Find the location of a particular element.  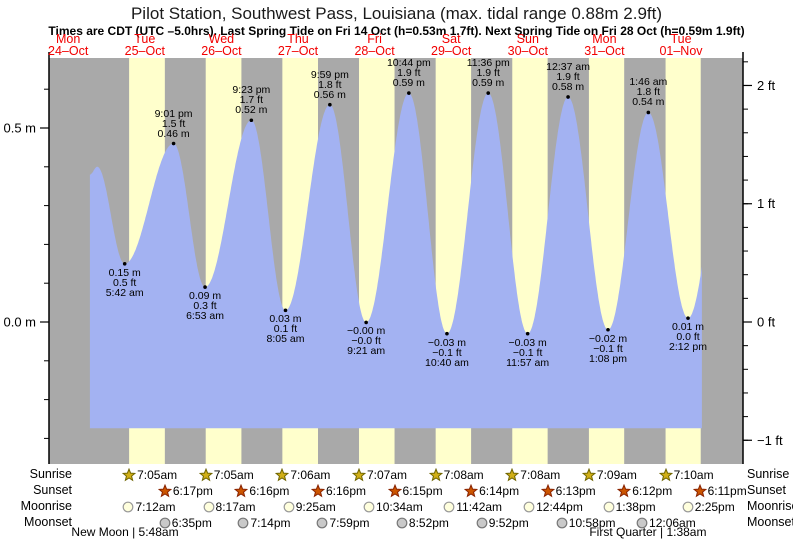

moonset-item: 7:59pm is located at coordinates (343, 522).